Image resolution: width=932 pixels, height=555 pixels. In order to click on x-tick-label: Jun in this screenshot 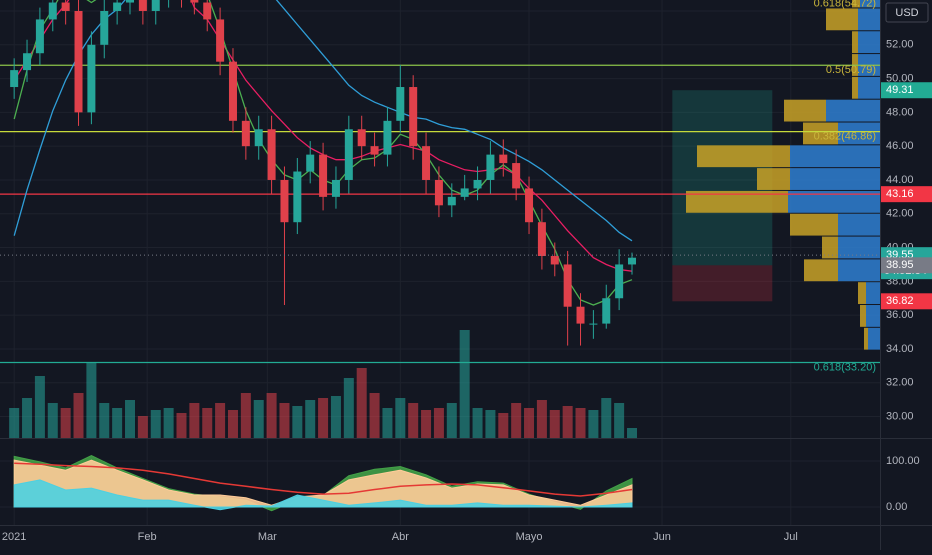, I will do `click(662, 537)`.